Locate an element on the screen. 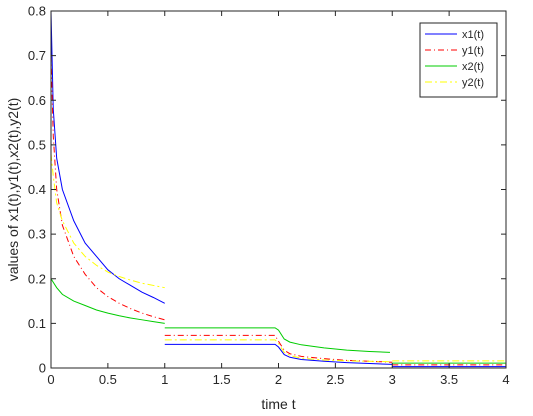 The width and height of the screenshot is (533, 416). x-tick-label: 0.5 is located at coordinates (108, 379).